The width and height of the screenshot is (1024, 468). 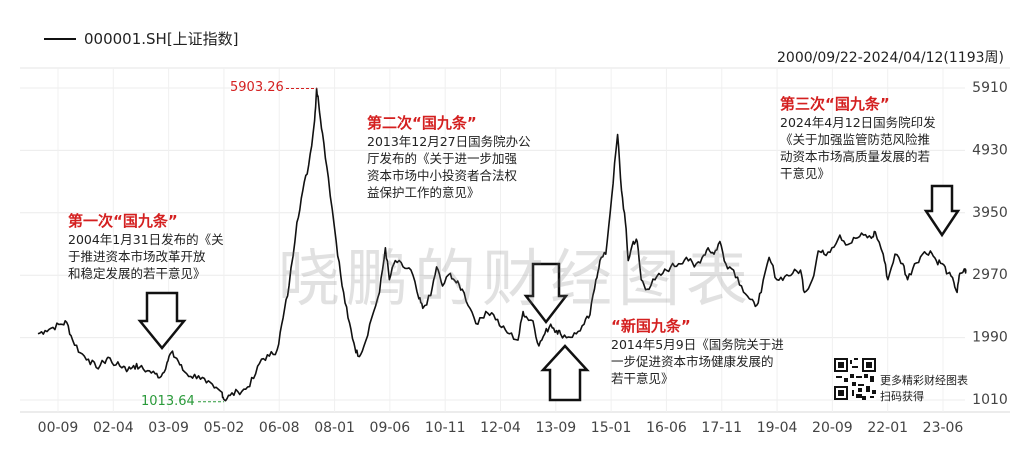 I want to click on legend: 000001.SH[上证指数], so click(x=141, y=38).